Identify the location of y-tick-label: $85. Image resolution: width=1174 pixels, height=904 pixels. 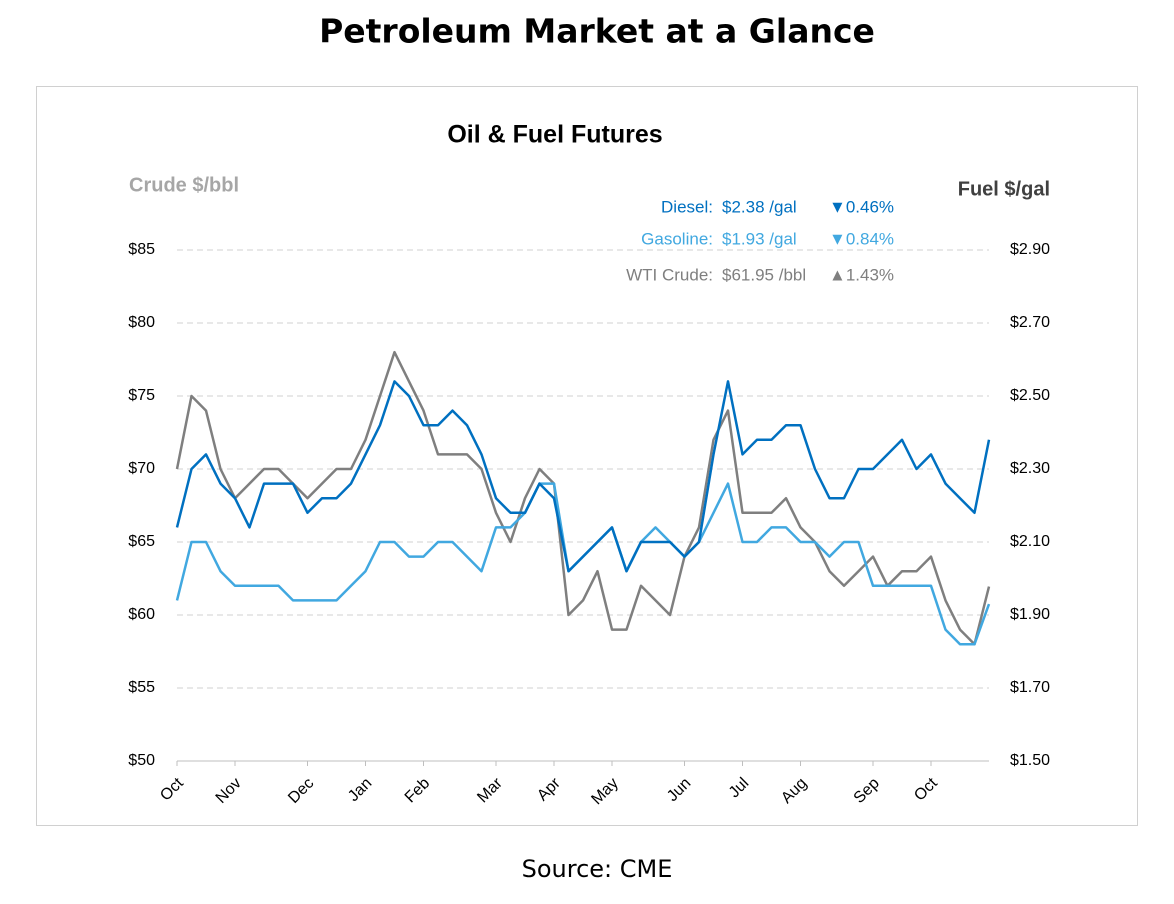
(141, 249).